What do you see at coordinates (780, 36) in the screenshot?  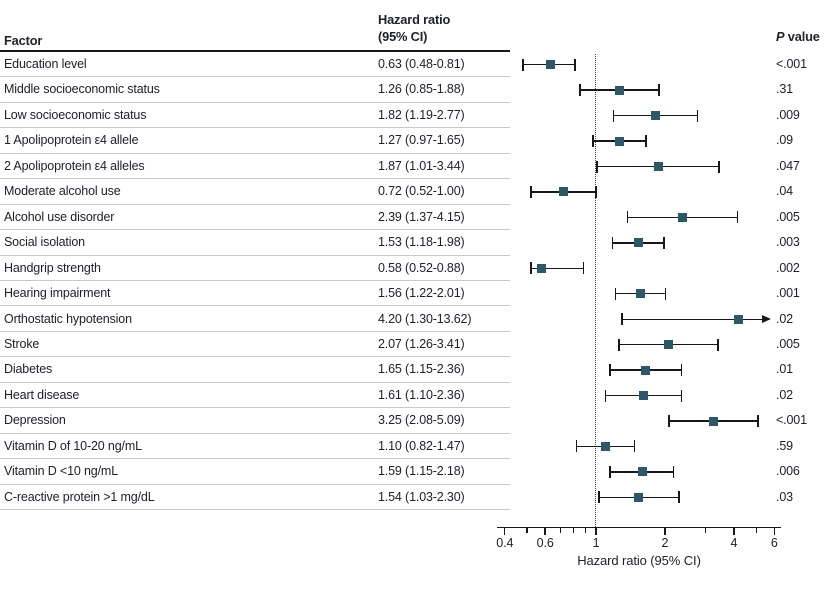 I see `p-value-header-italic-p: P` at bounding box center [780, 36].